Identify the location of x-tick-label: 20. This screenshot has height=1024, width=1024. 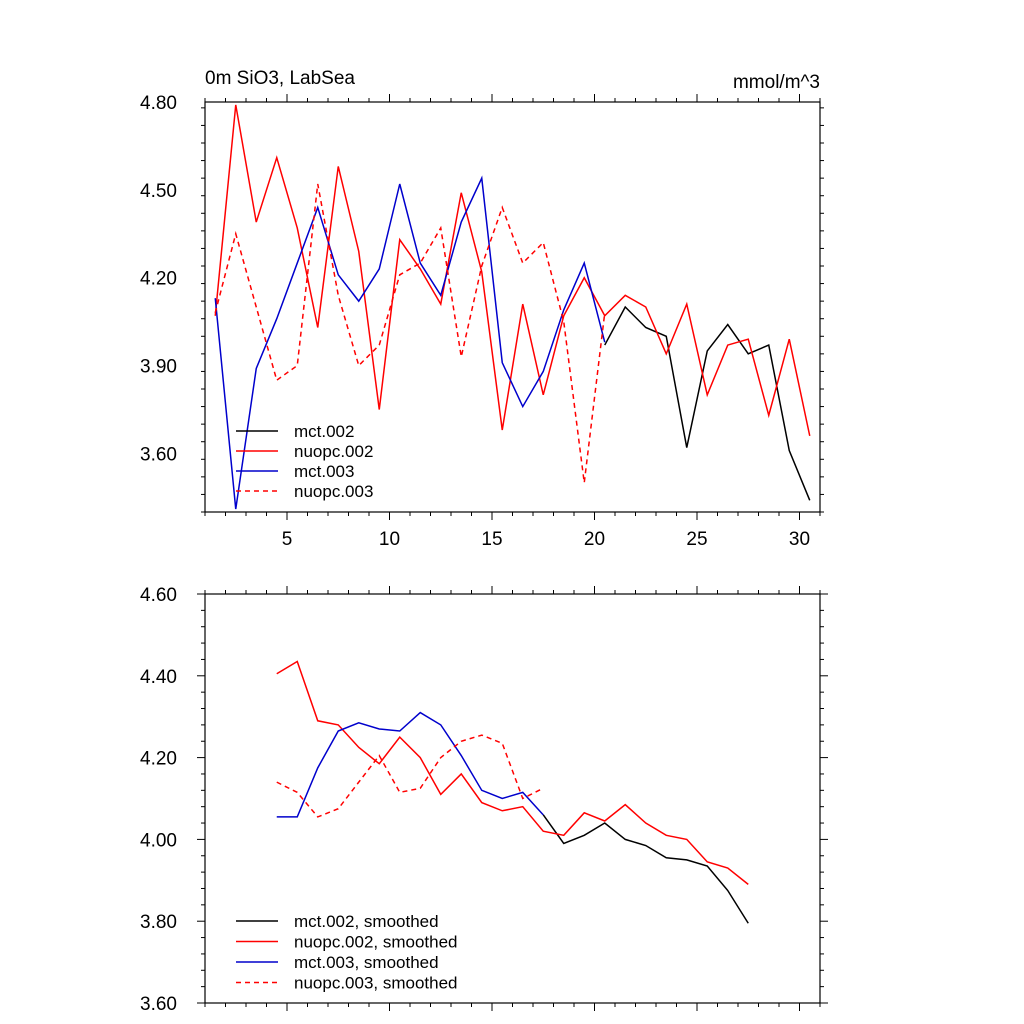
(594, 539).